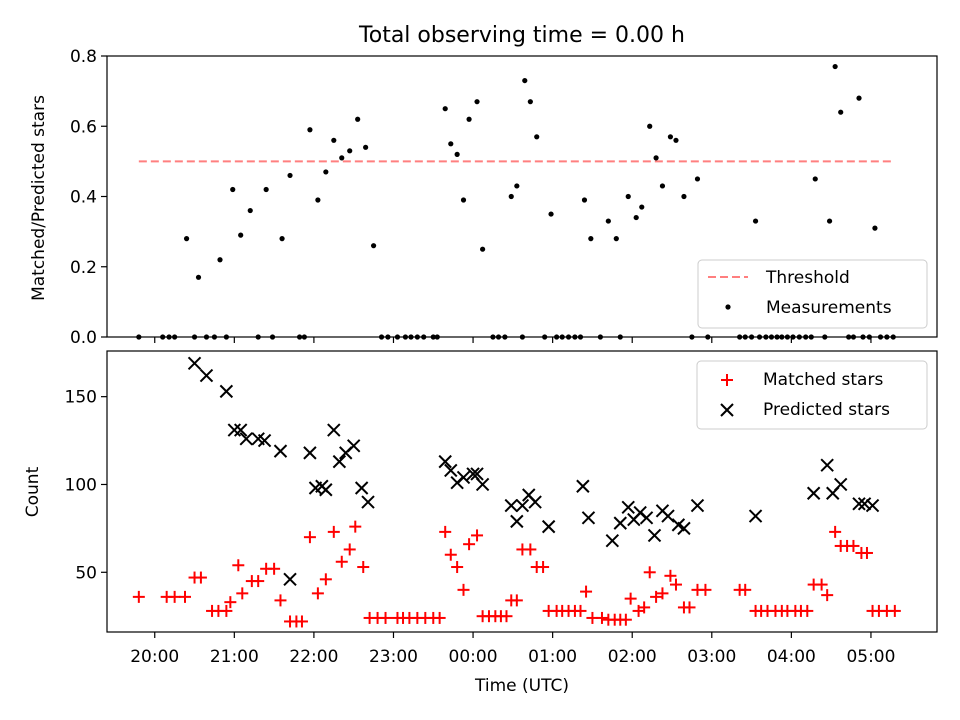 The height and width of the screenshot is (720, 960). What do you see at coordinates (83, 268) in the screenshot?
I see `top-y-tick-label: 0.2` at bounding box center [83, 268].